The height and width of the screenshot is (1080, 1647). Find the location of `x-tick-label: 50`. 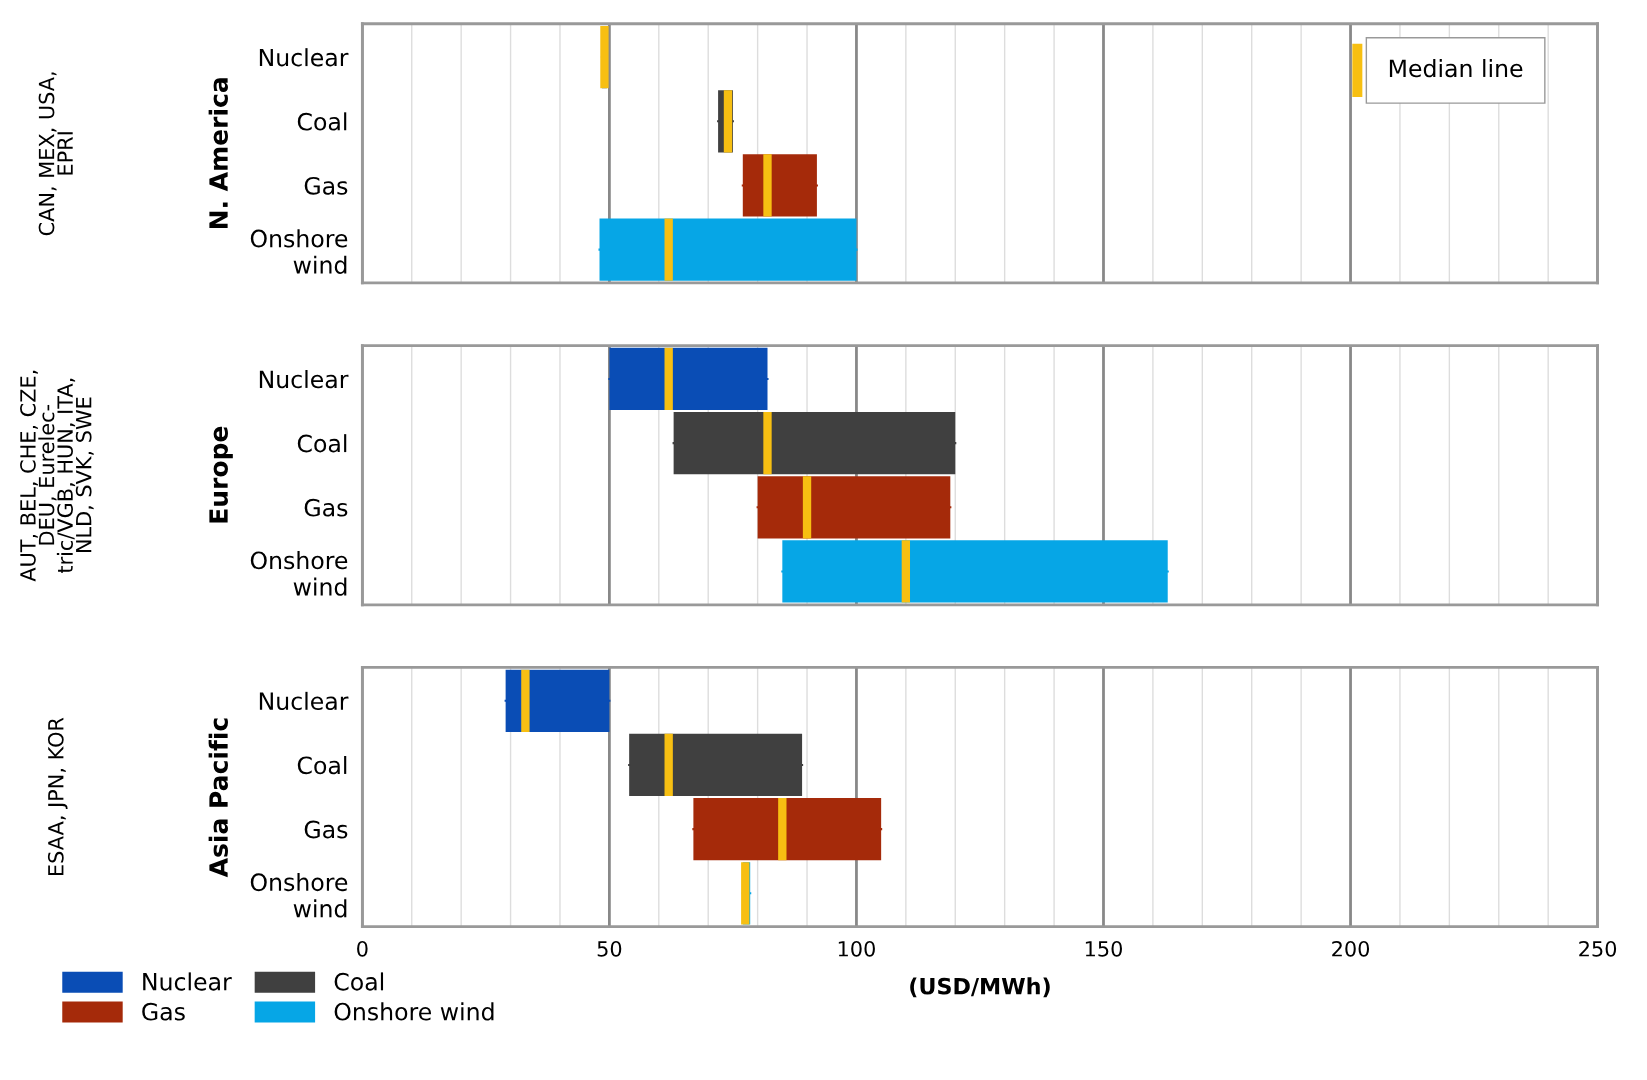

x-tick-label: 50 is located at coordinates (609, 948).